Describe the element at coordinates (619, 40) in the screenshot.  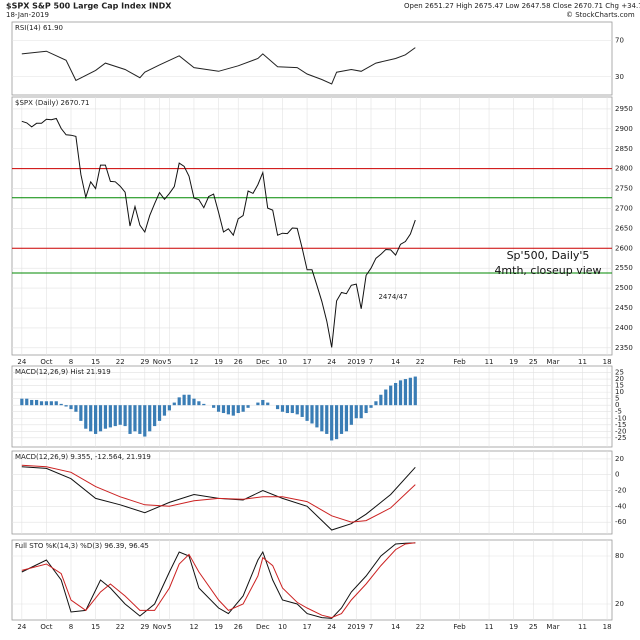
I see `y-tick-label: 70` at that location.